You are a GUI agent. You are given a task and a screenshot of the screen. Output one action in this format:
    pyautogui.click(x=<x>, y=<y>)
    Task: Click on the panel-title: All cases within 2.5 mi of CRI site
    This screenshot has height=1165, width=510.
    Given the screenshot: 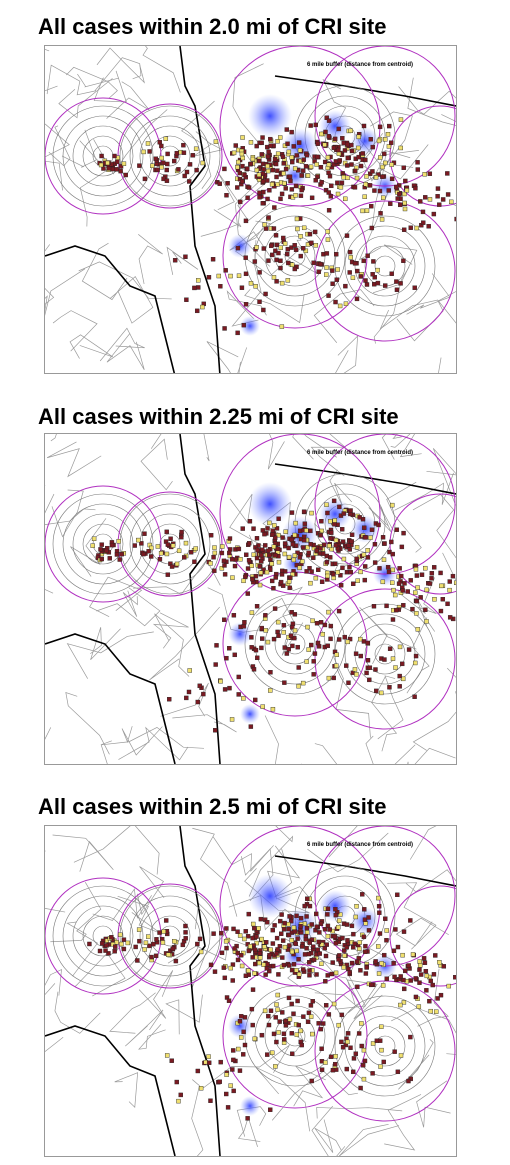 What is the action you would take?
    pyautogui.click(x=212, y=806)
    